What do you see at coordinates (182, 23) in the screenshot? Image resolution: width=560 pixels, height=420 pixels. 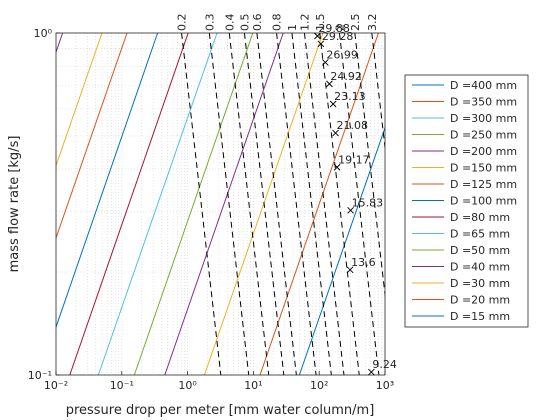 I see `velocity-label: 0.2` at bounding box center [182, 23].